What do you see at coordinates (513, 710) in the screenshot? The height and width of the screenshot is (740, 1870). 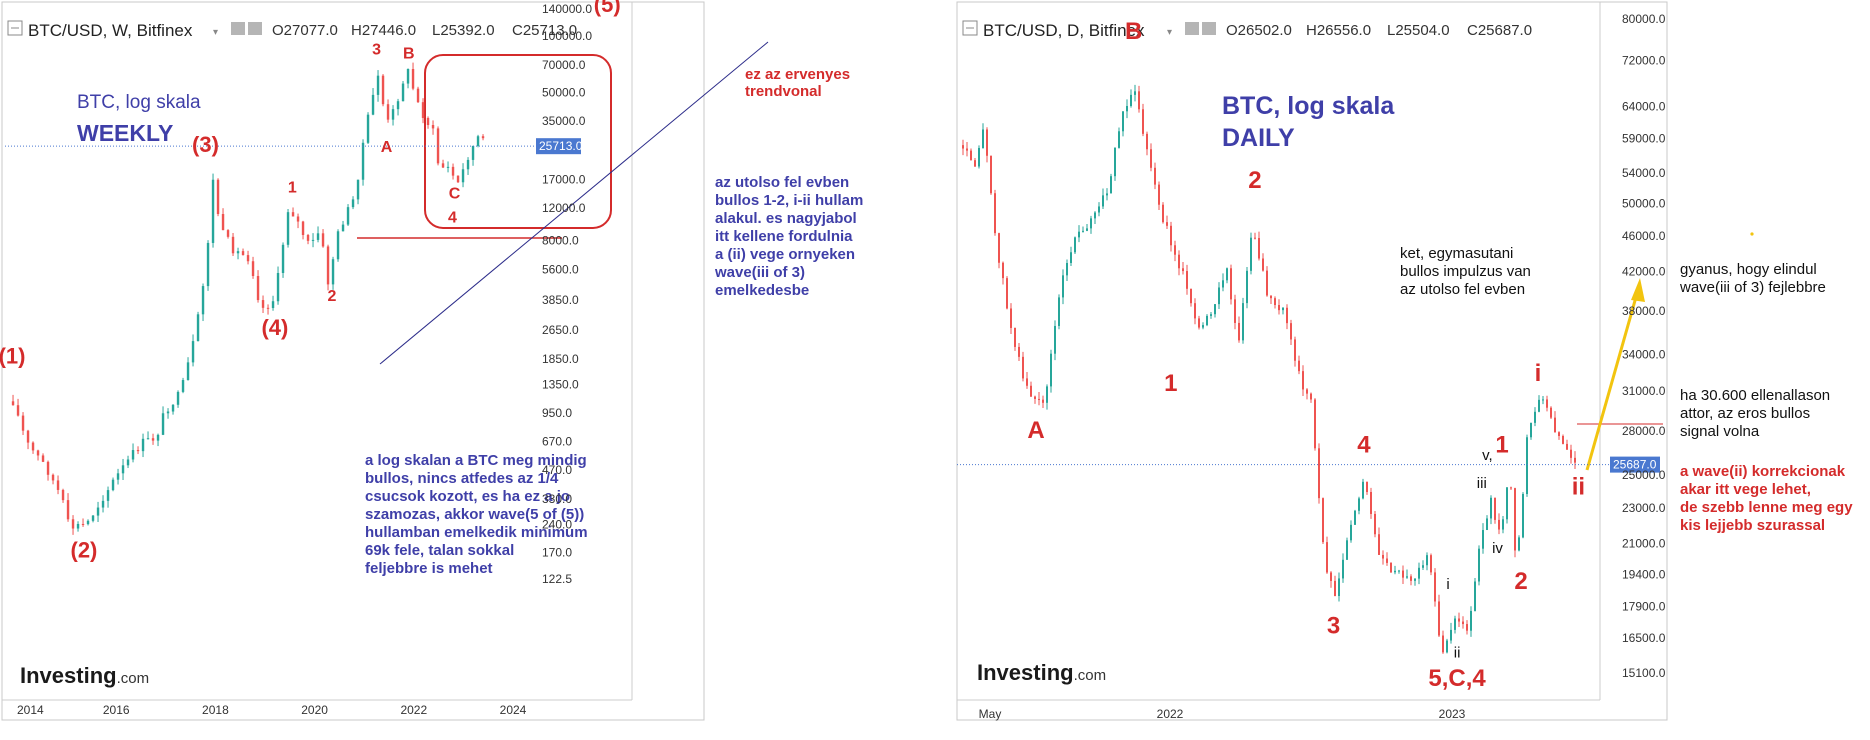 I see `weekly-x-tick-label: 2024` at bounding box center [513, 710].